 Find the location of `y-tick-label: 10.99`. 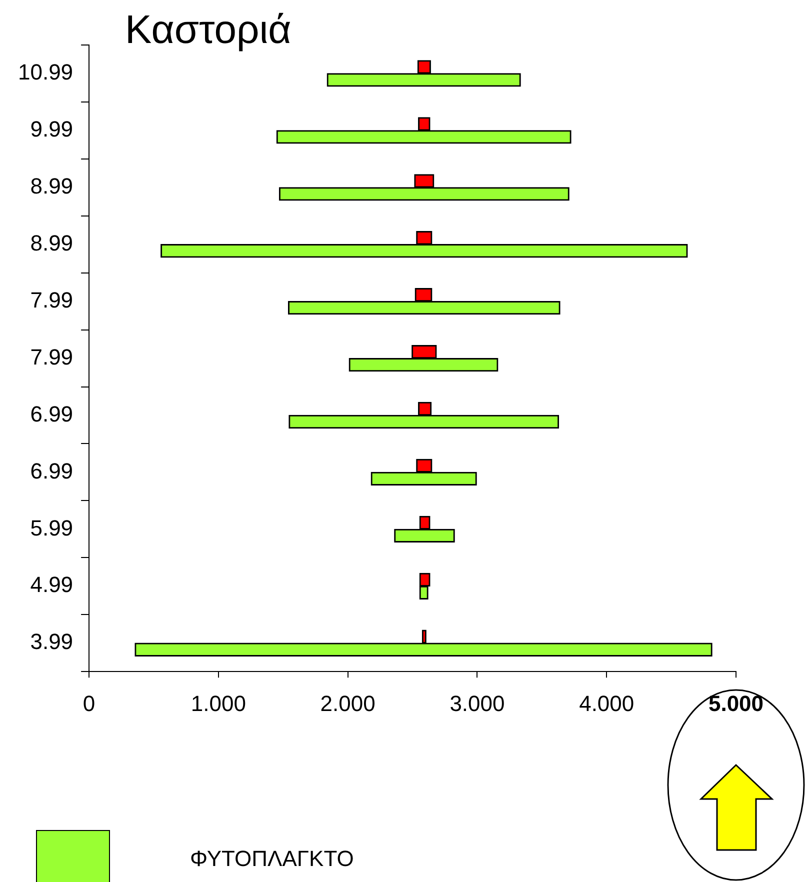

y-tick-label: 10.99 is located at coordinates (46, 72).